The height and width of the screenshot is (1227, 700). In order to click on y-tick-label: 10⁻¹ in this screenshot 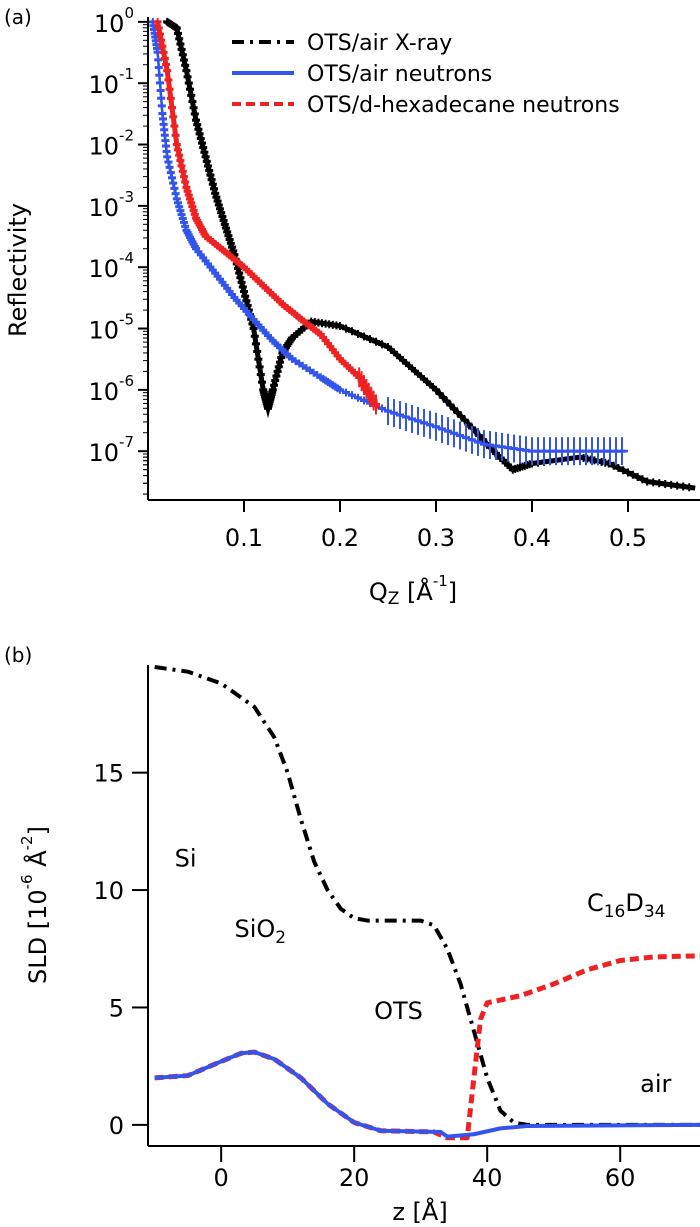, I will do `click(111, 82)`.